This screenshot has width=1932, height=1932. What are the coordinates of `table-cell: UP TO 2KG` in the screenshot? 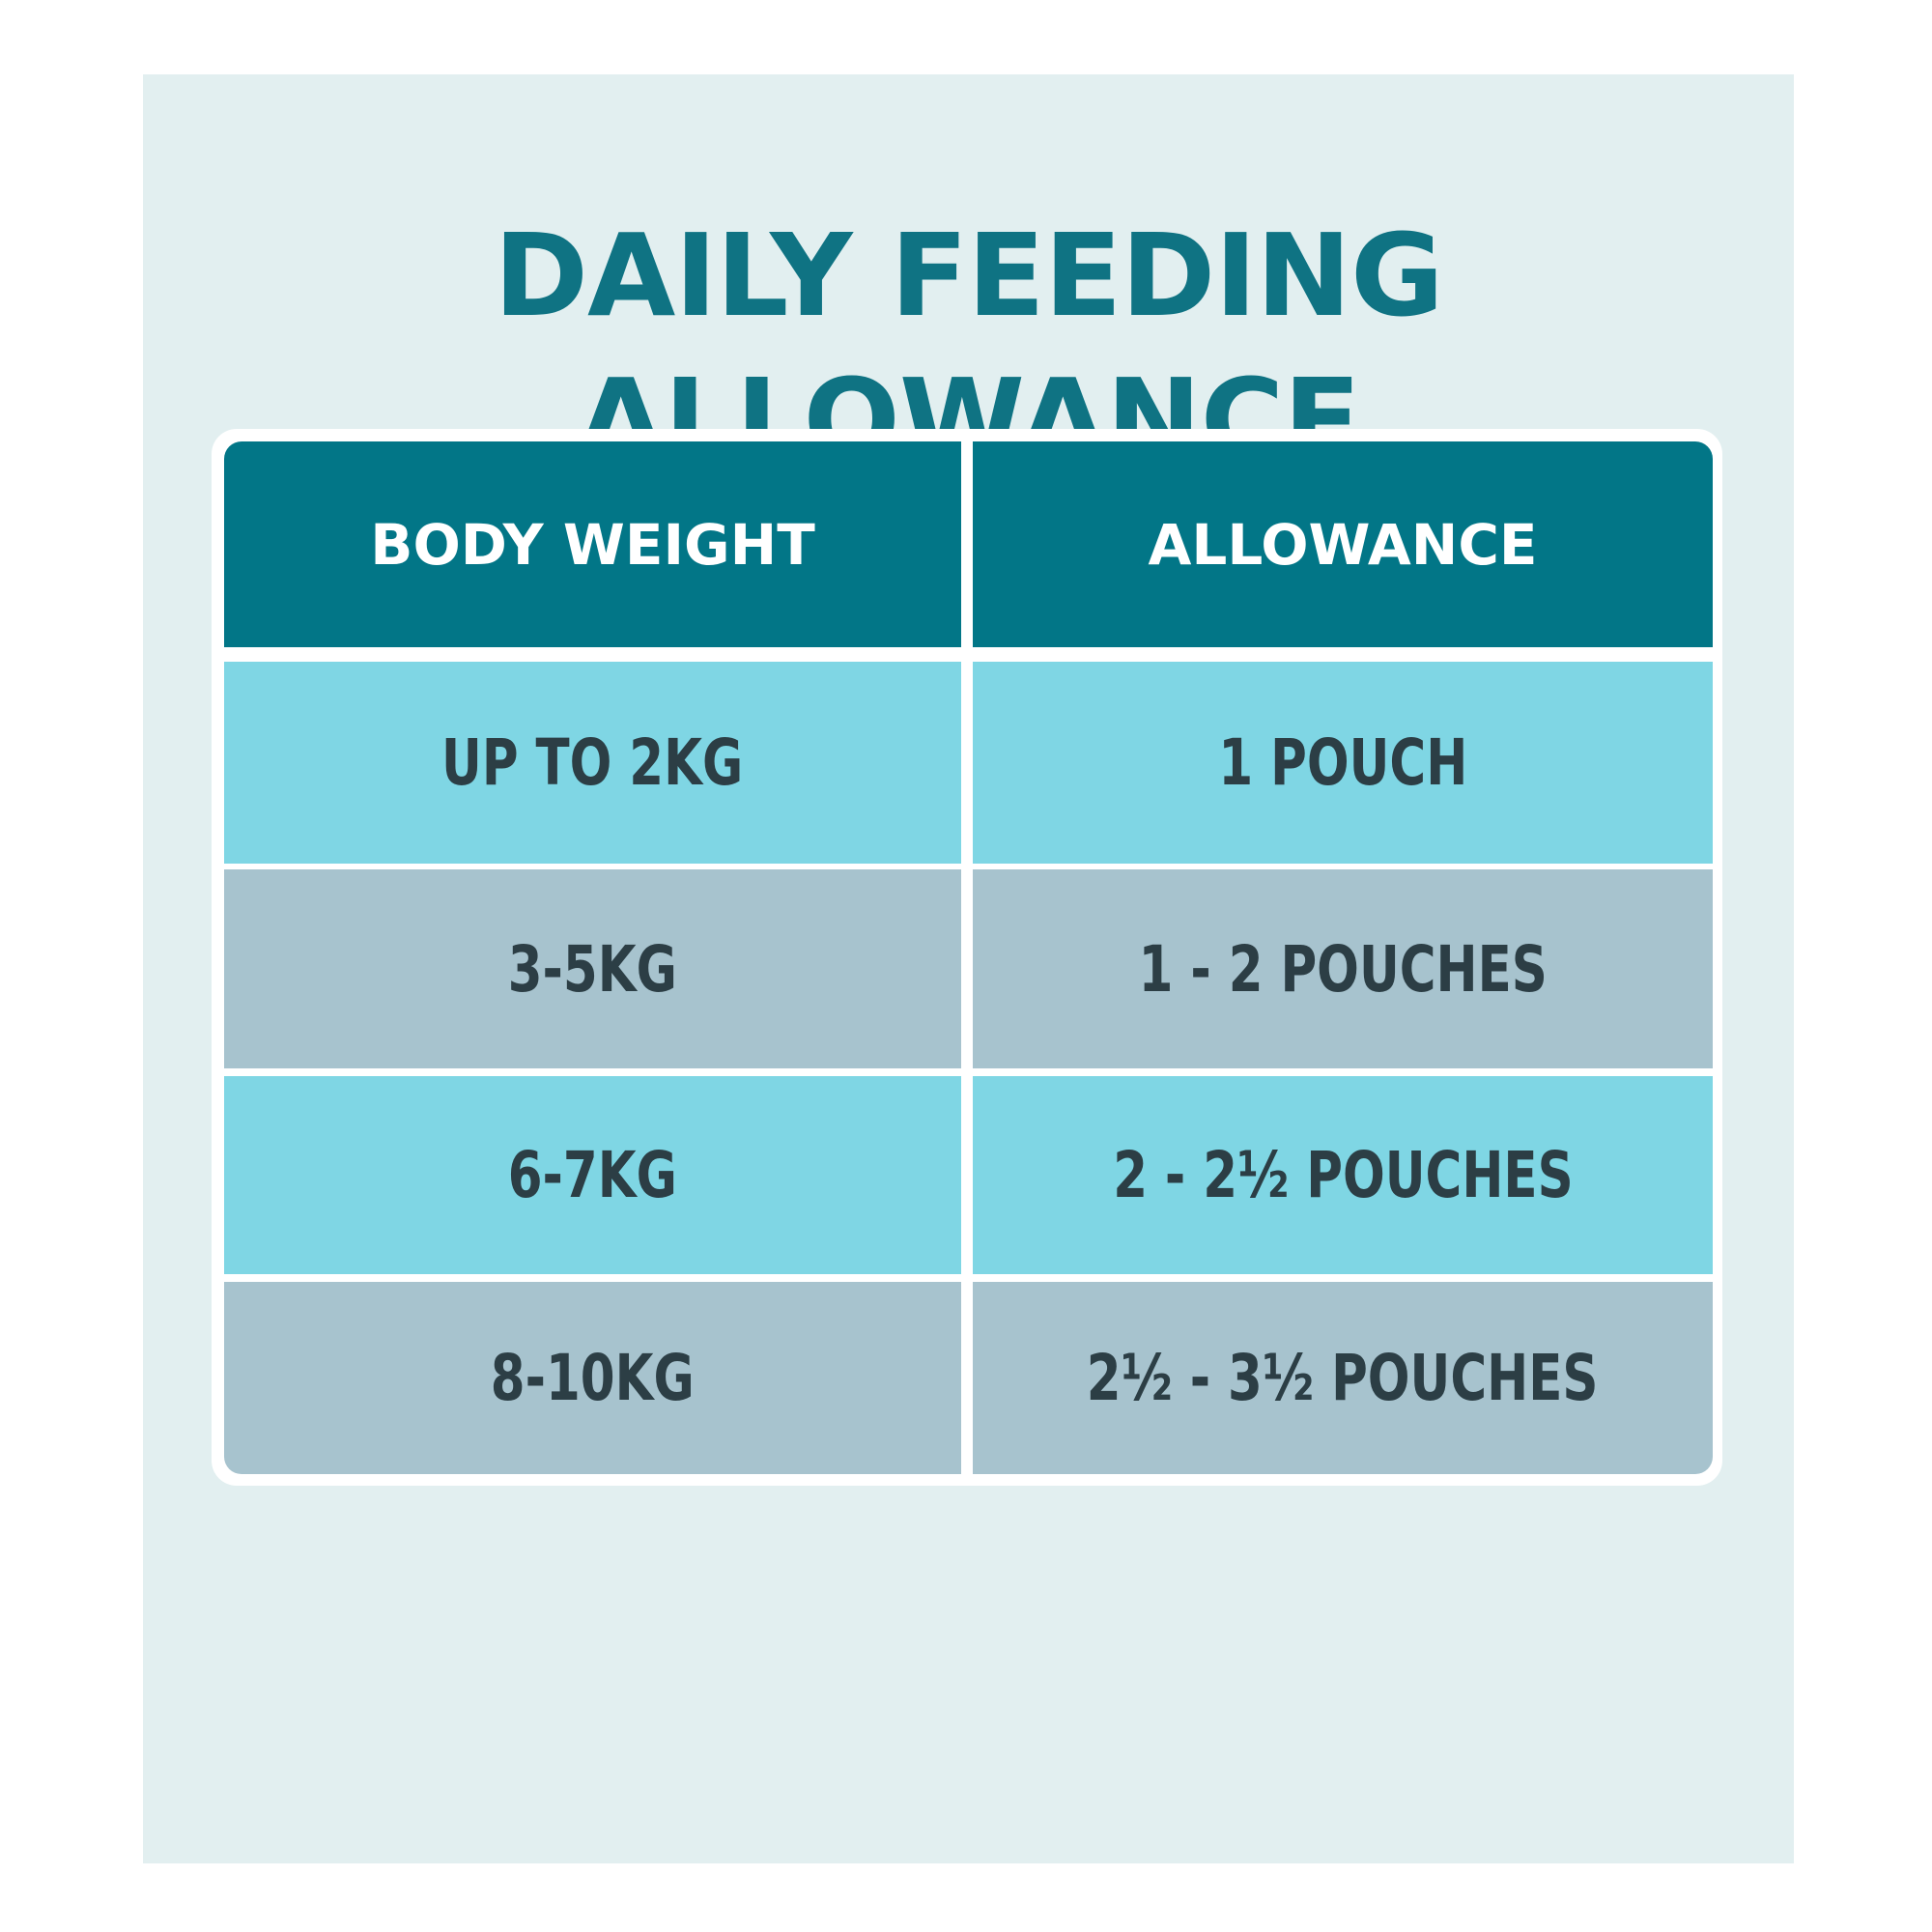 It's located at (592, 763).